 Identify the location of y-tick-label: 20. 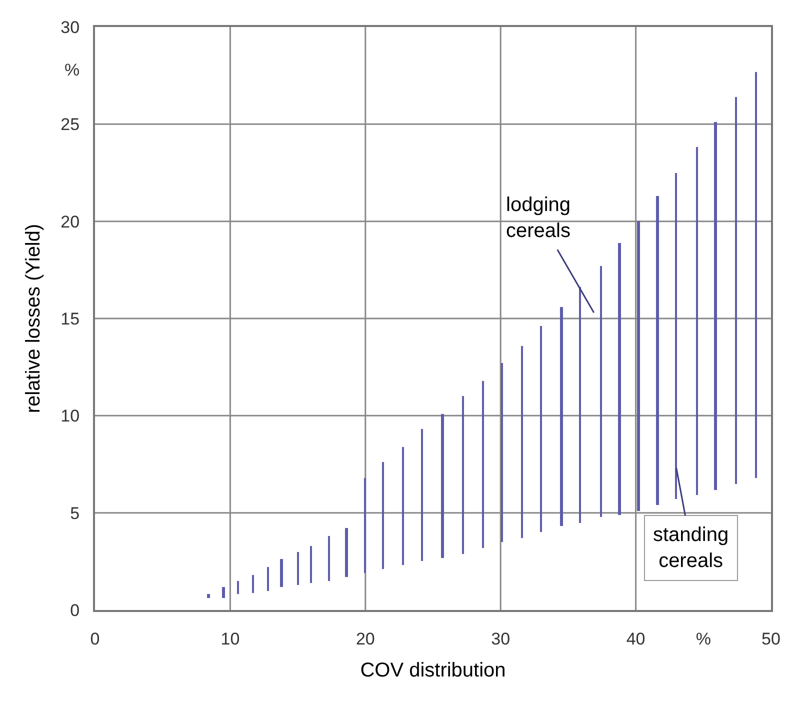
(70, 222).